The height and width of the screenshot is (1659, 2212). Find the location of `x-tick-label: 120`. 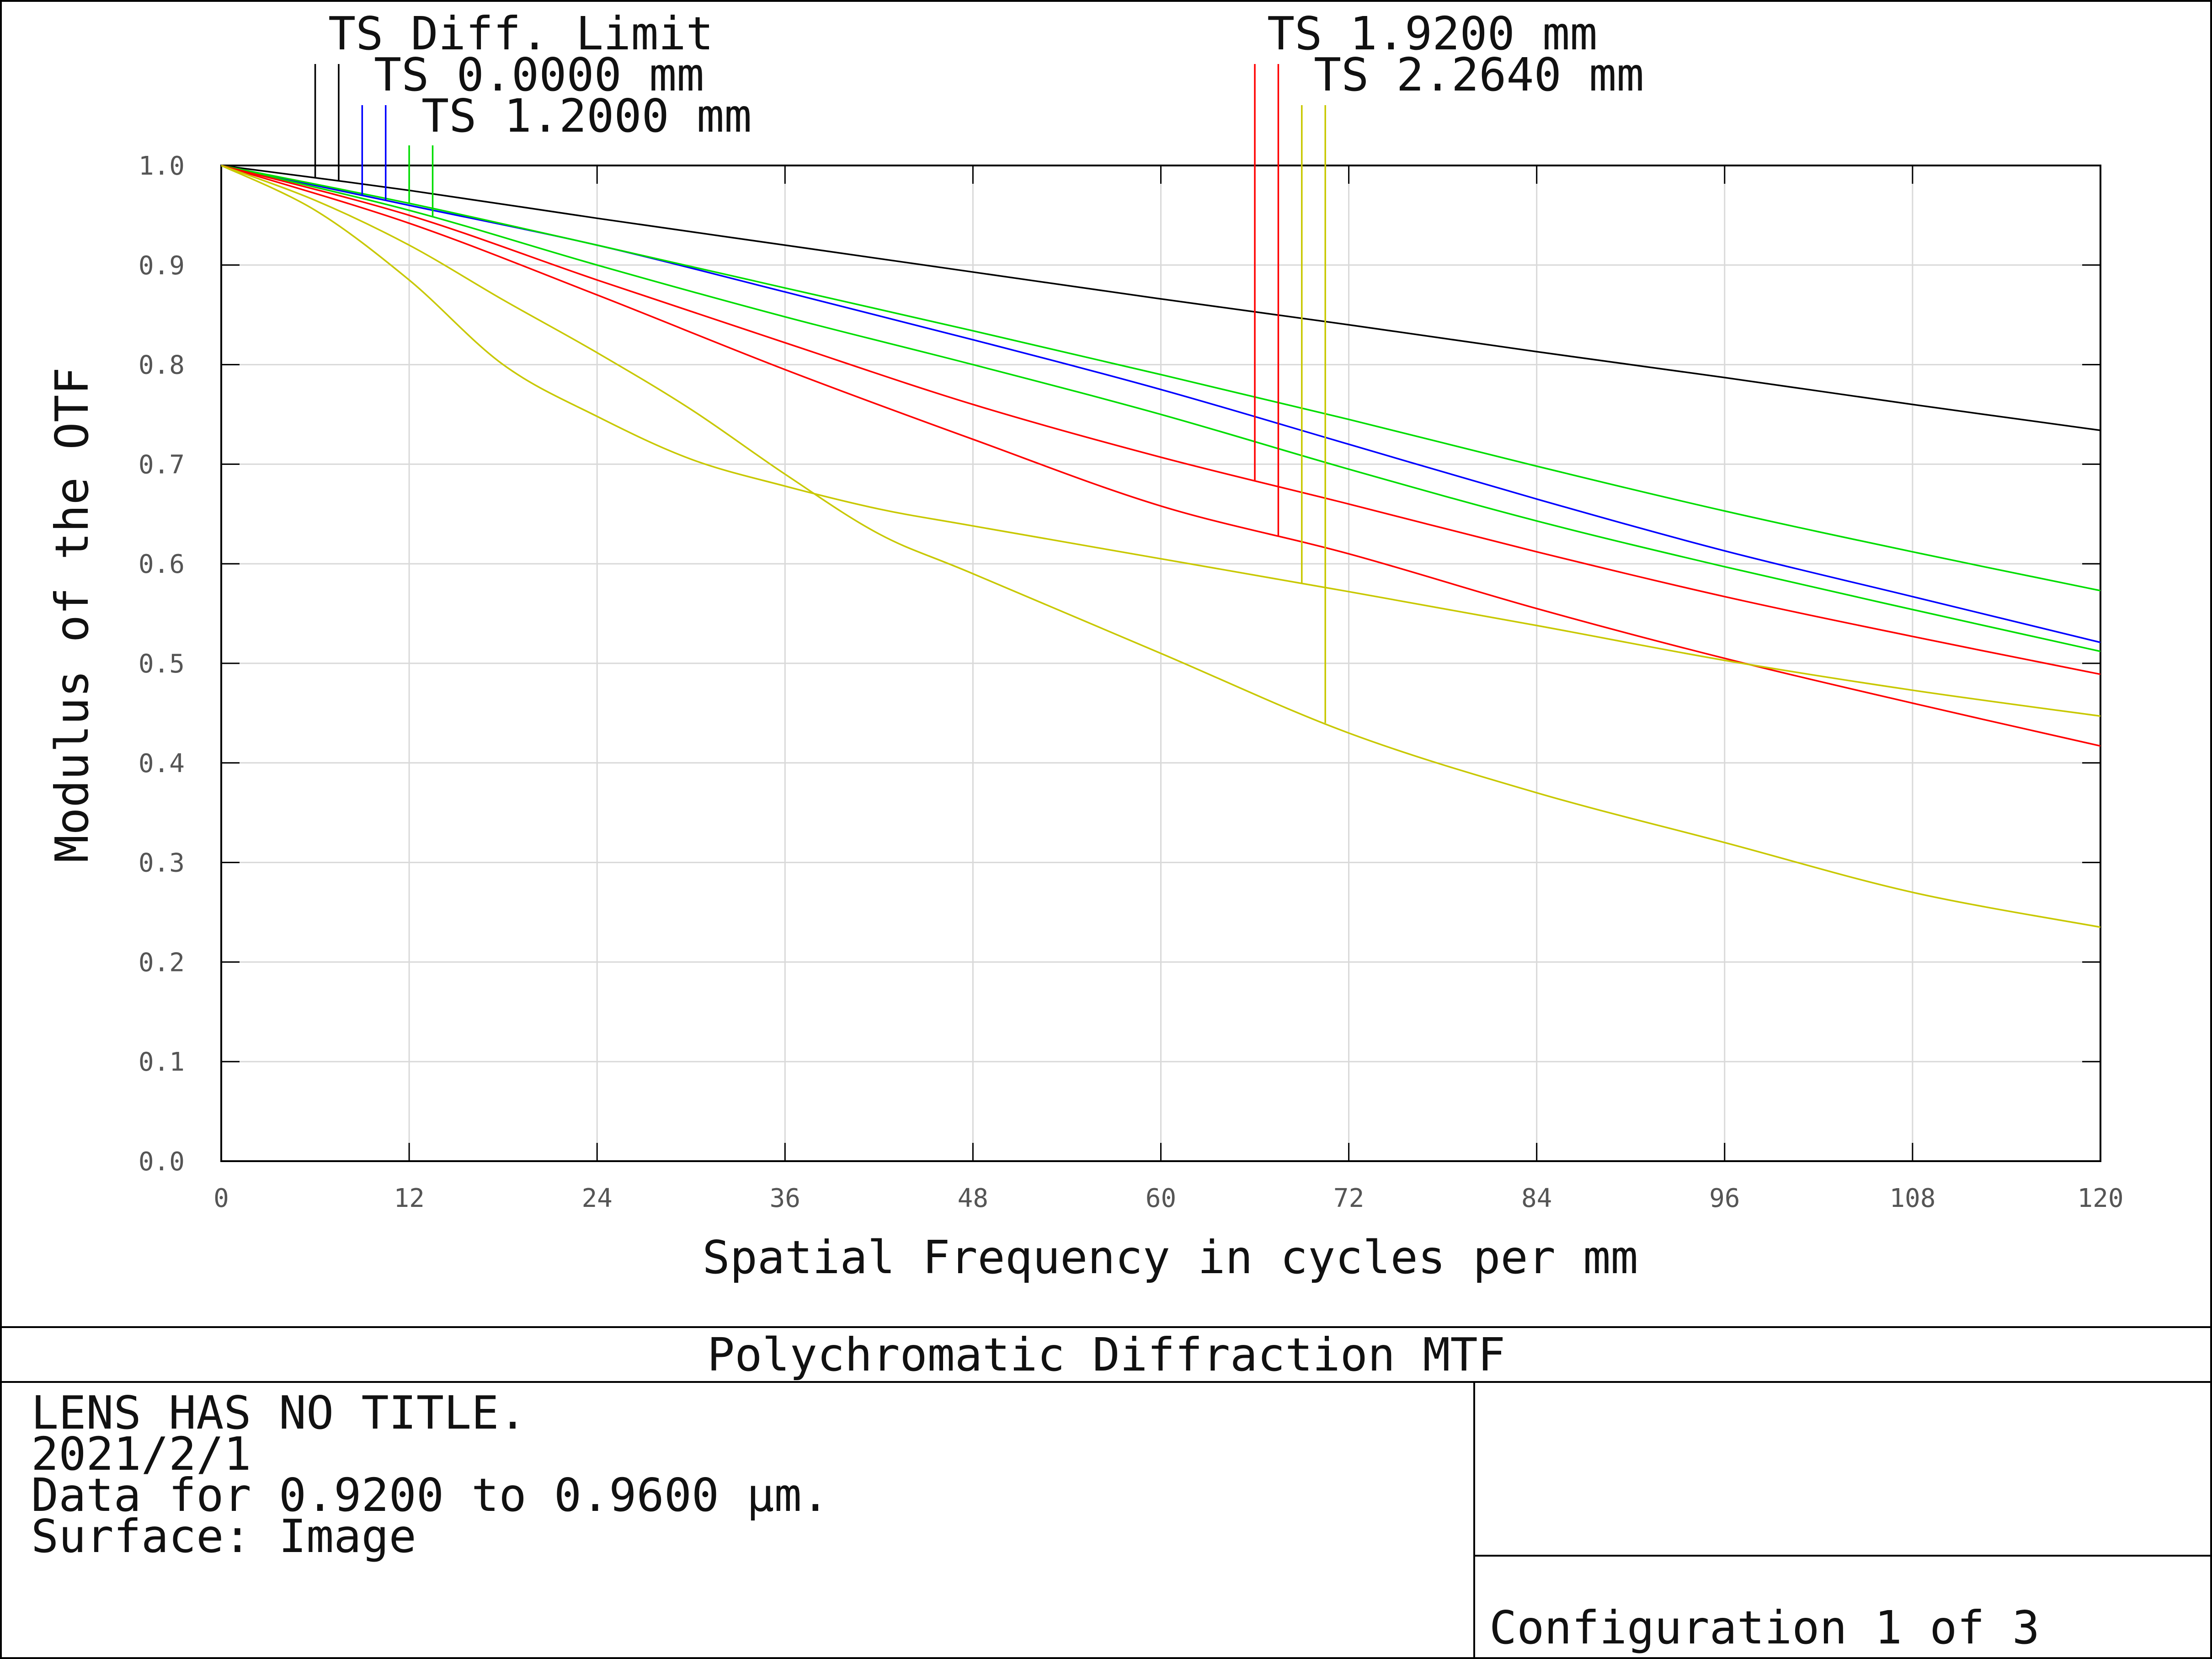

x-tick-label: 120 is located at coordinates (2100, 1199).